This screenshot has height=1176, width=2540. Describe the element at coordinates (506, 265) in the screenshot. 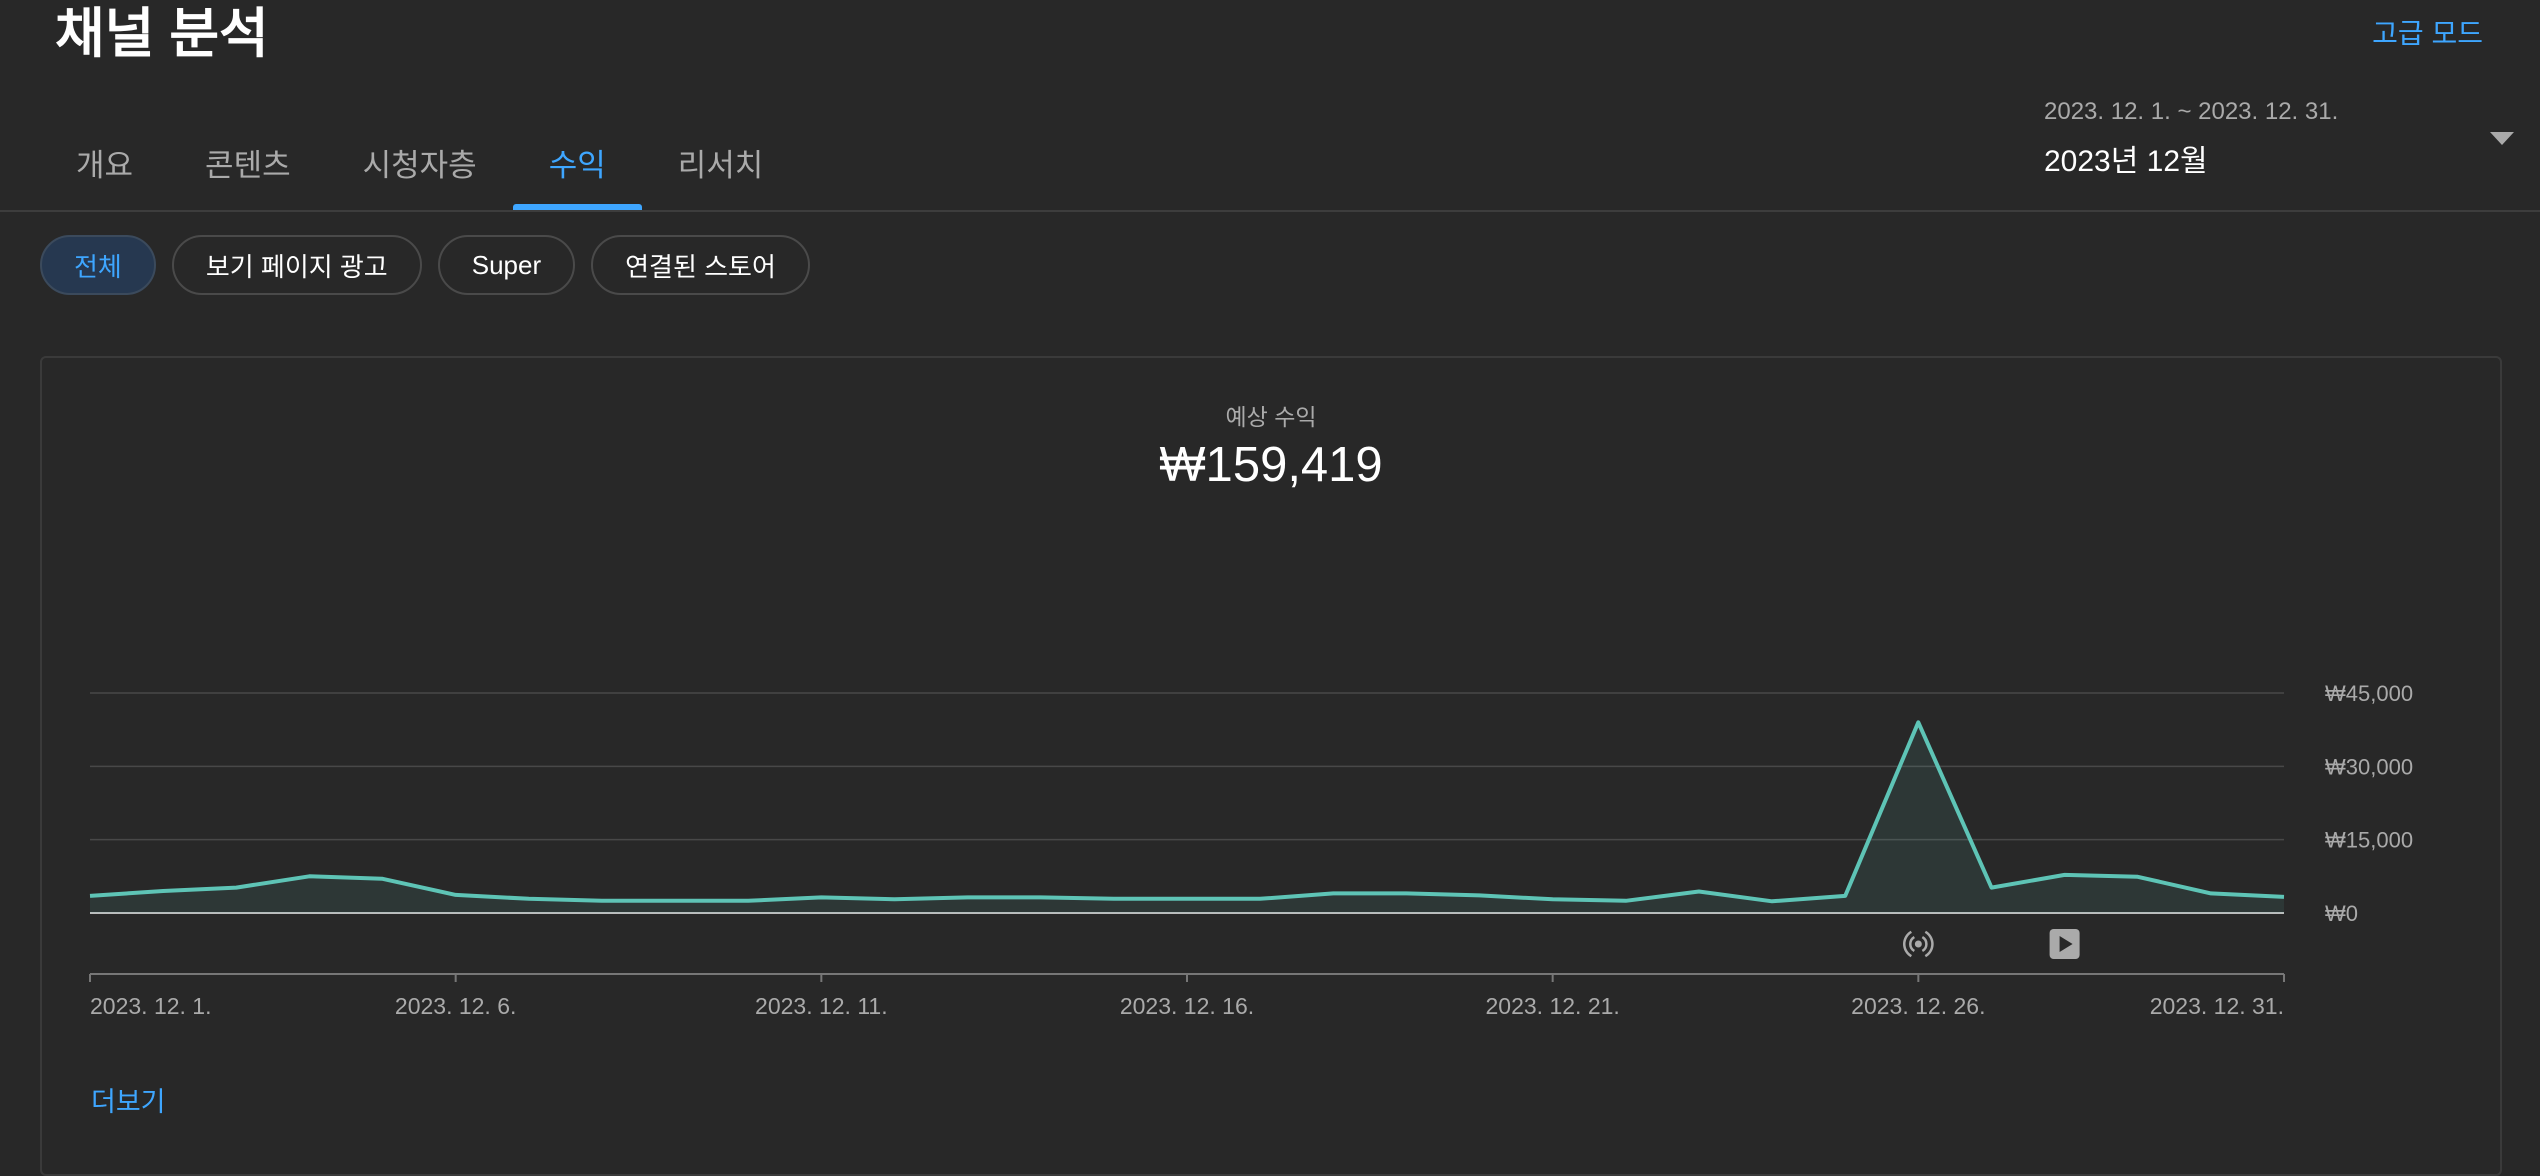

I see `chip-super: Super` at that location.